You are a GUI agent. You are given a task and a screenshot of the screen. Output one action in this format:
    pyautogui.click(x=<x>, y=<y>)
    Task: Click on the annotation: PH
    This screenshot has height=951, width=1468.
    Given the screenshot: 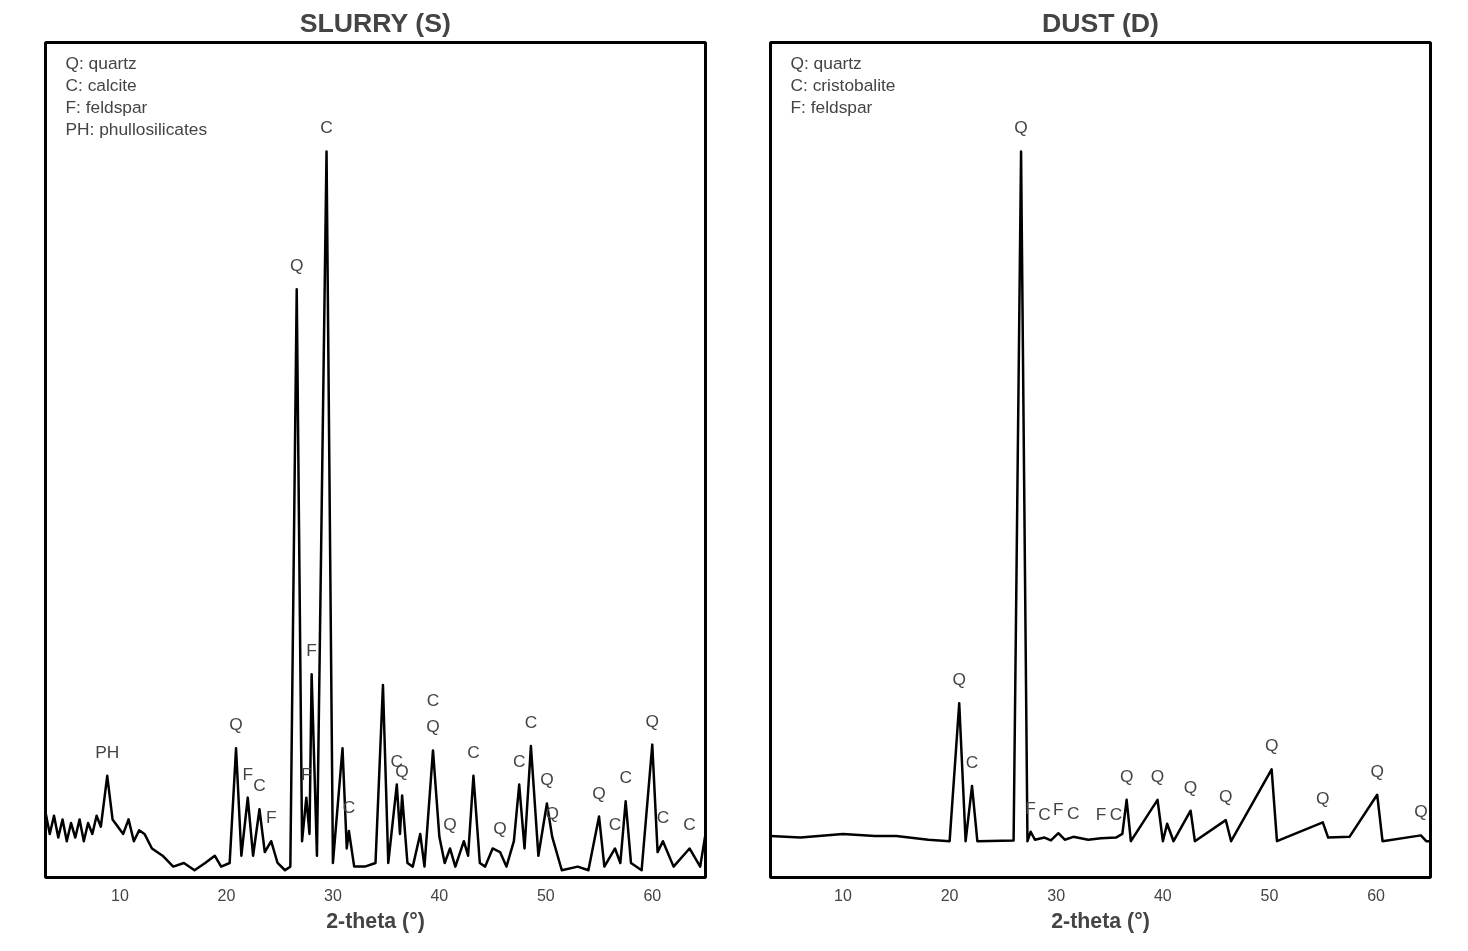 What is the action you would take?
    pyautogui.click(x=107, y=751)
    